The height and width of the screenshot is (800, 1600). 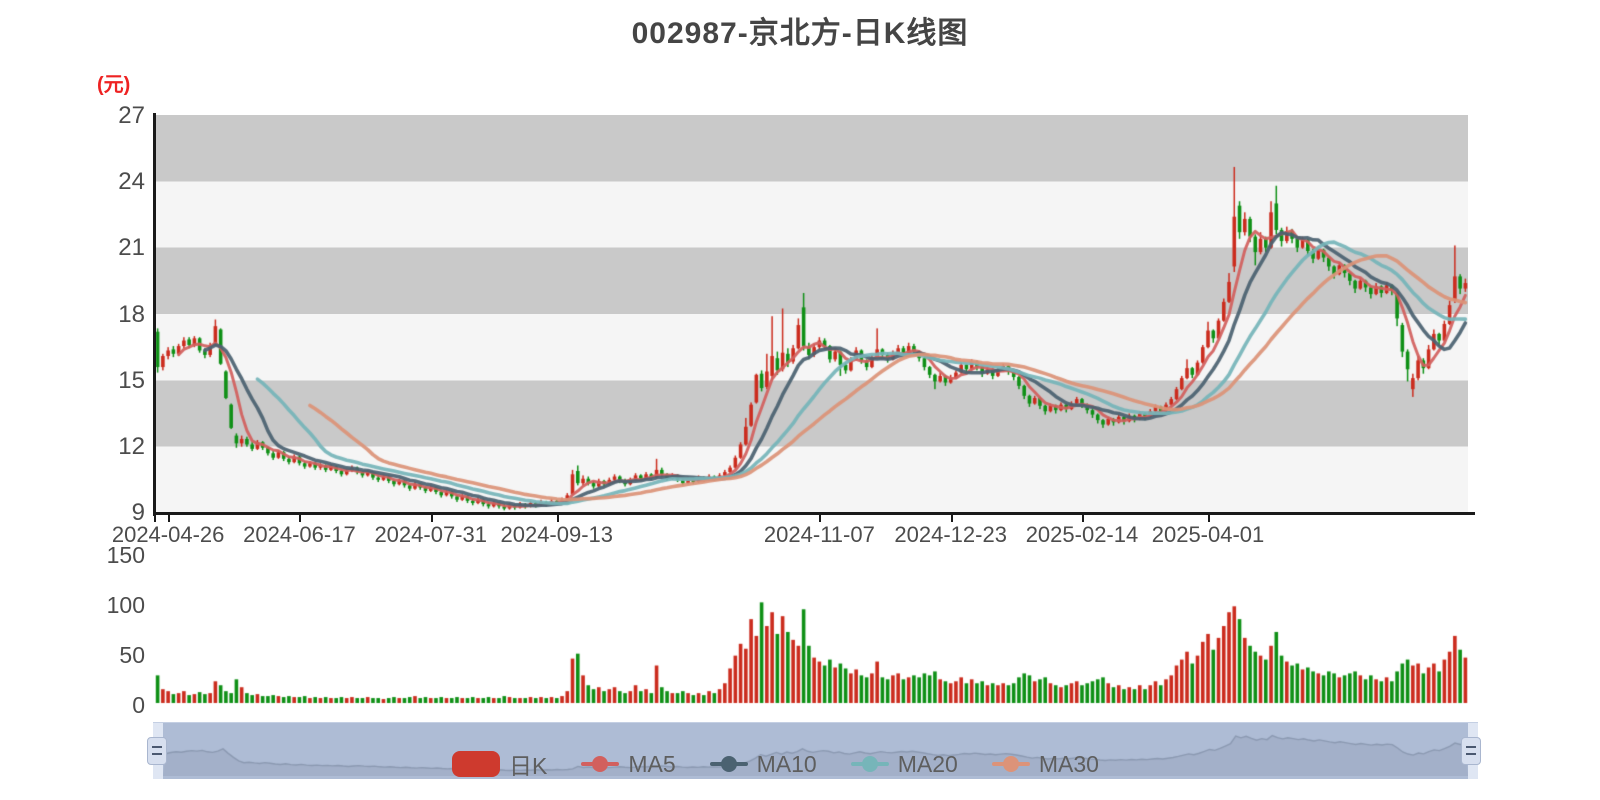 What do you see at coordinates (125, 605) in the screenshot?
I see `volume-tick-100: 100` at bounding box center [125, 605].